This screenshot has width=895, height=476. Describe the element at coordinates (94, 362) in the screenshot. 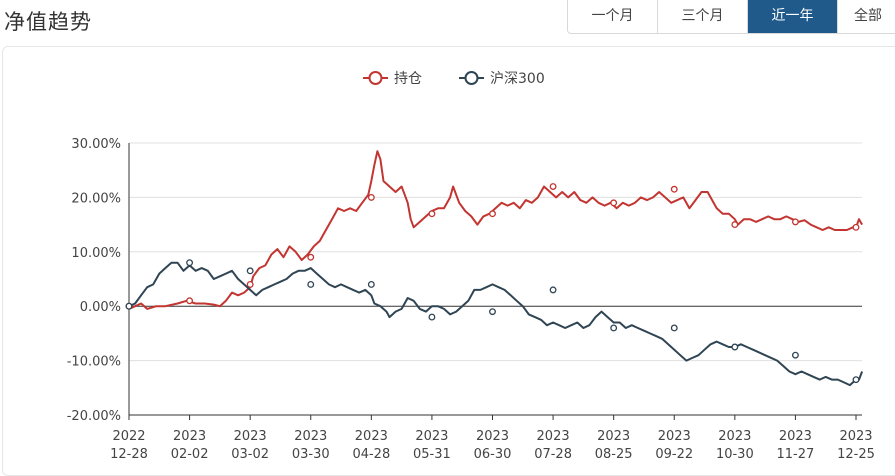

I see `y-tick-label: -10.00%` at that location.